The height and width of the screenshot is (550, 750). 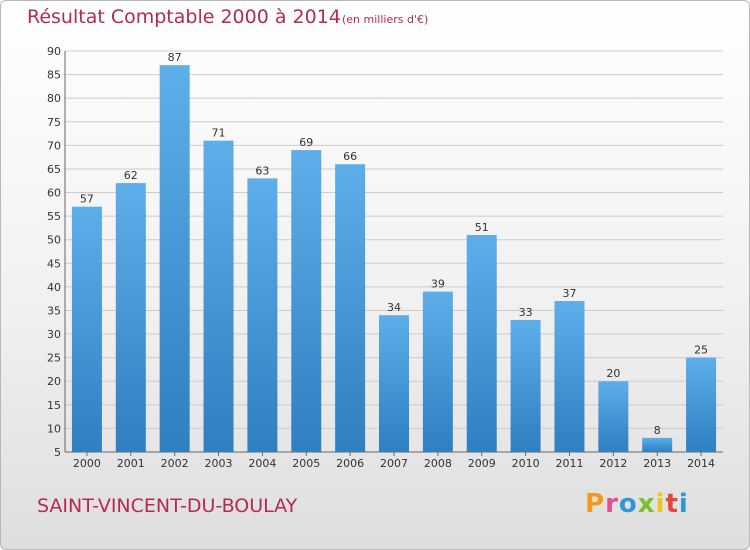 I want to click on brand-letter: r, so click(x=612, y=504).